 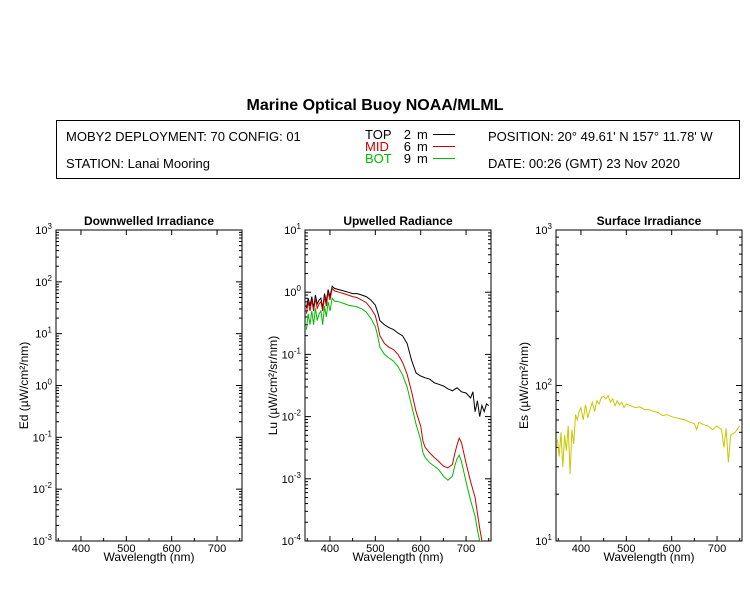 I want to click on downwelled-irradiance-xtick-label: 700, so click(x=217, y=549).